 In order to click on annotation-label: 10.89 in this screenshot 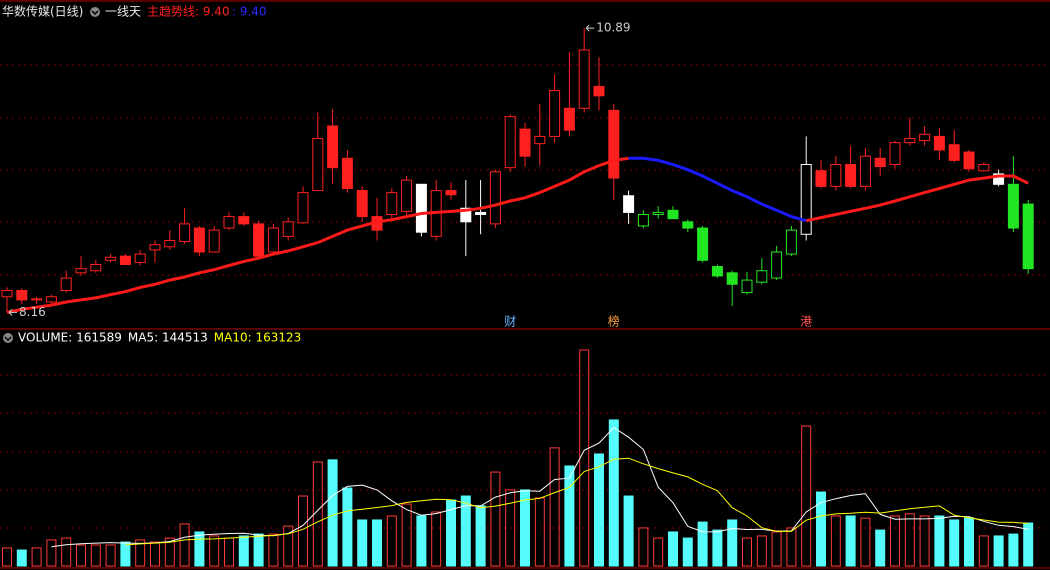, I will do `click(613, 28)`.